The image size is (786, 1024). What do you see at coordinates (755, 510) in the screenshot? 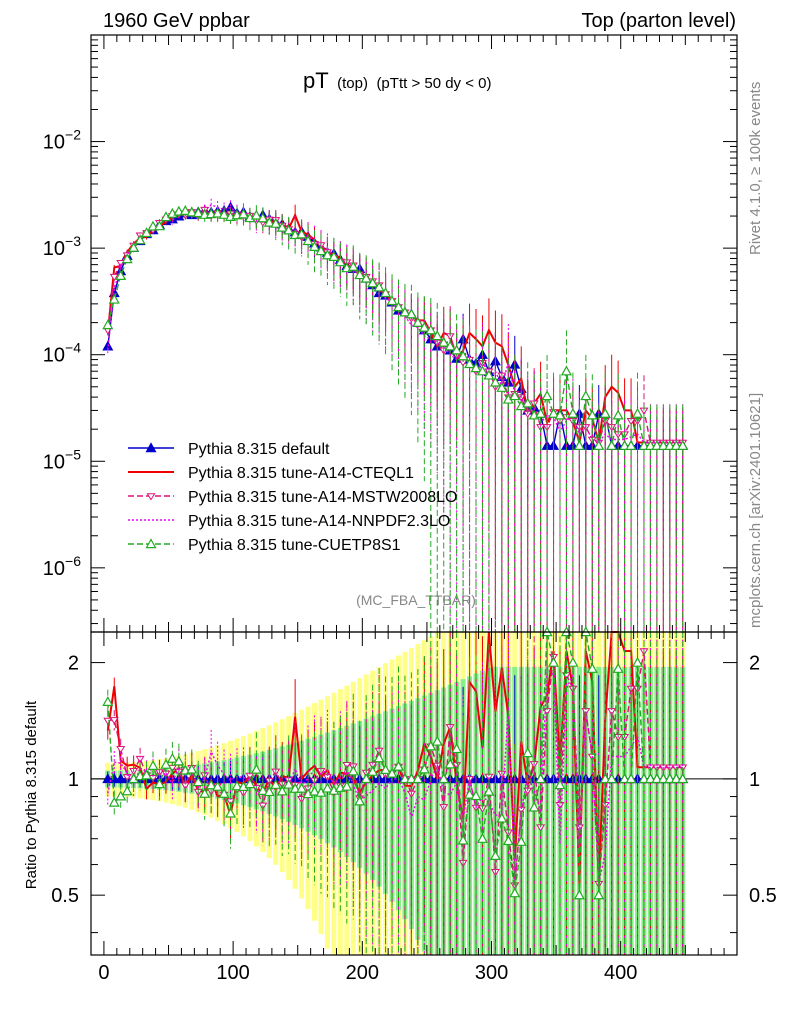
I see `mcplots-label: mcplots.cern.ch [arXiv:2401.10621]` at bounding box center [755, 510].